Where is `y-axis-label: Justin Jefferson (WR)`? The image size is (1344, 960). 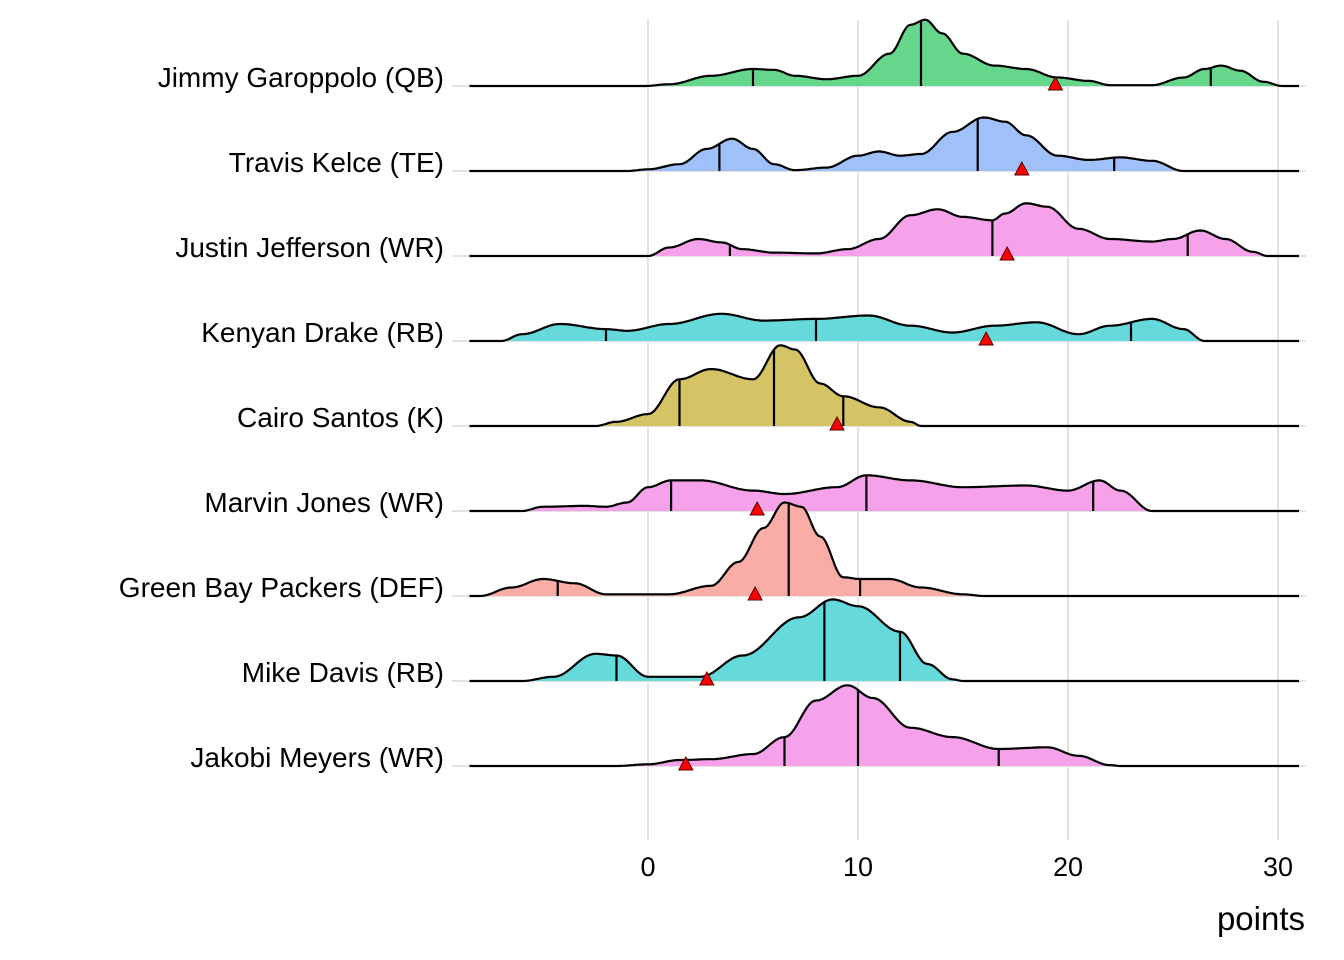 y-axis-label: Justin Jefferson (WR) is located at coordinates (309, 247).